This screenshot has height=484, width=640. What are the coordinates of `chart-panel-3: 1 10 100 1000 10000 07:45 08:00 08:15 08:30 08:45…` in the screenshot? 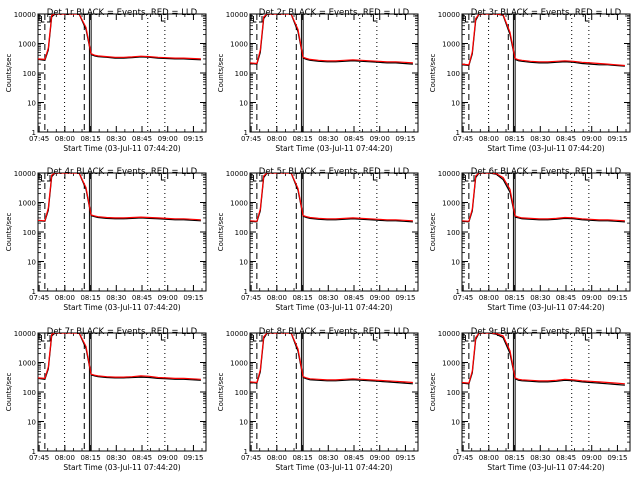 It's located at (530, 80).